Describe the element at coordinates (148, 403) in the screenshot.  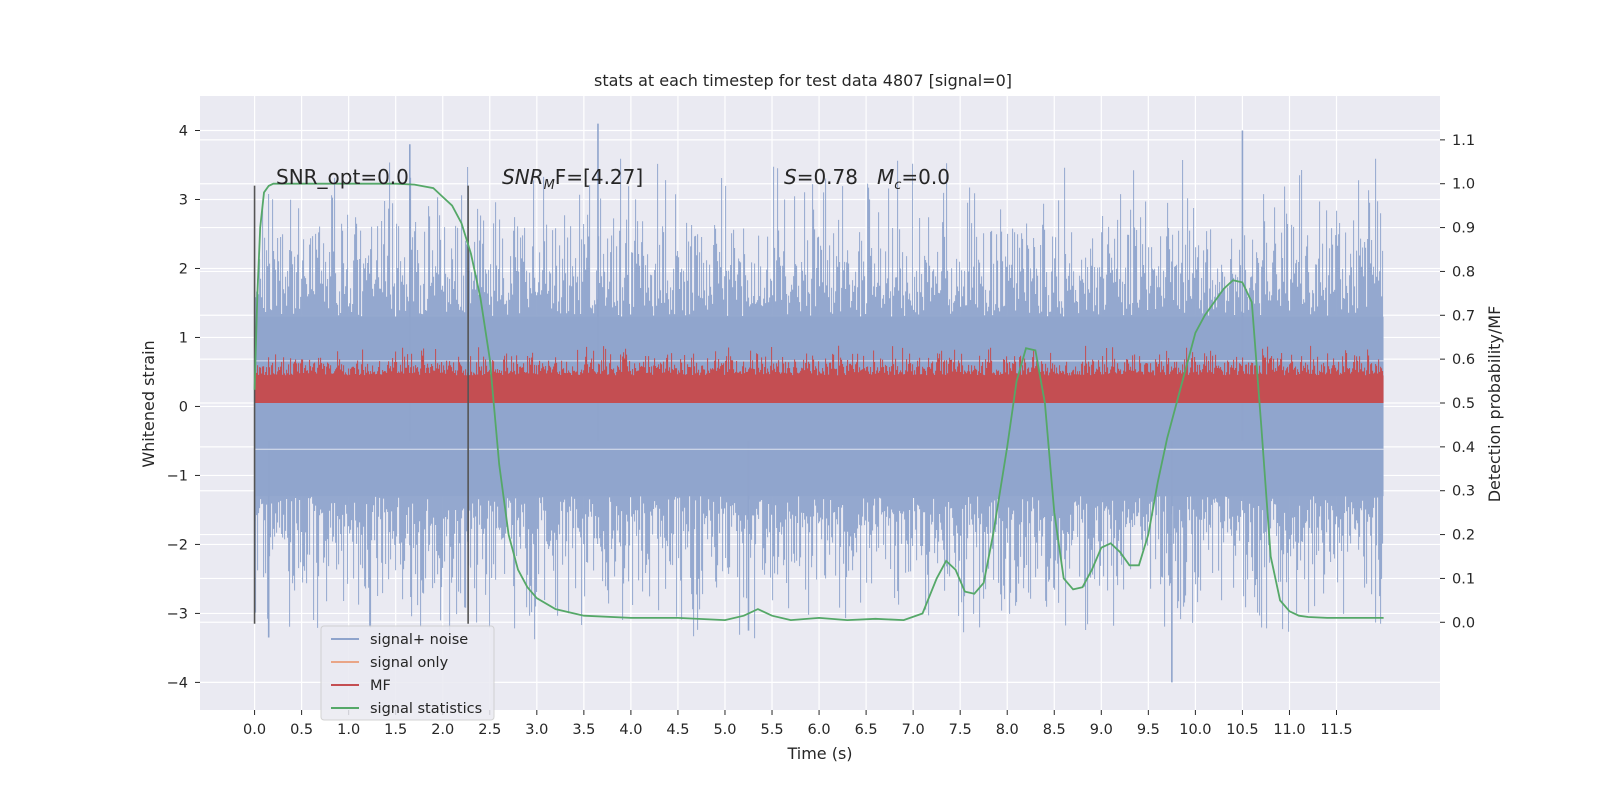
I see `y-axis-left-label: Whitened strain` at that location.